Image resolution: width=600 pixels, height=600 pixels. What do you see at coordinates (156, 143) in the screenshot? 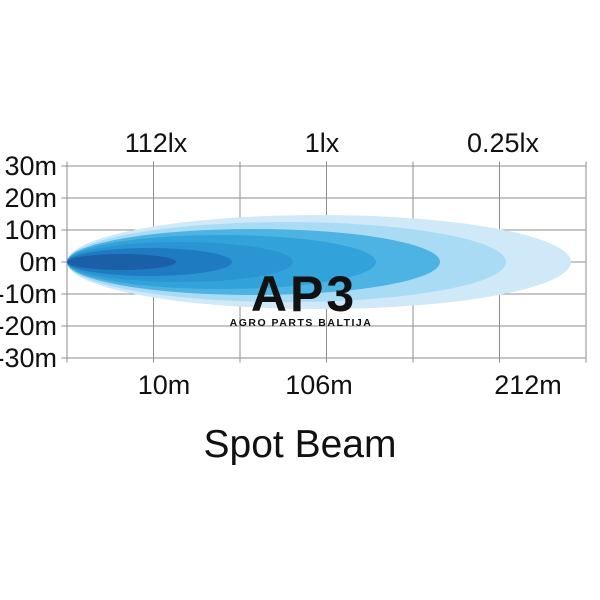
I see `top-axis-label-112lx: 112lx` at bounding box center [156, 143].